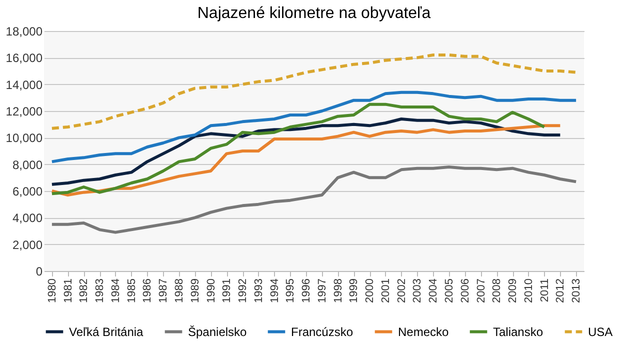 The height and width of the screenshot is (354, 620). Describe the element at coordinates (132, 290) in the screenshot. I see `x-tick-label: 1985` at that location.